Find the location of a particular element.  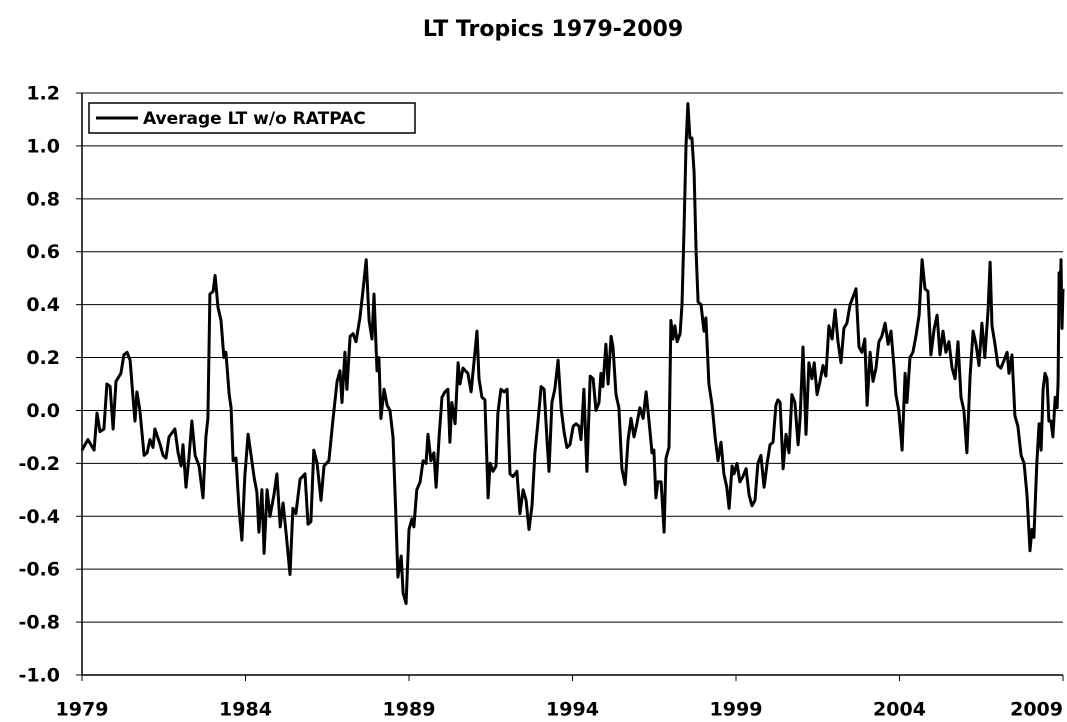

legend: Average LT w/o RATPAC is located at coordinates (252, 118).